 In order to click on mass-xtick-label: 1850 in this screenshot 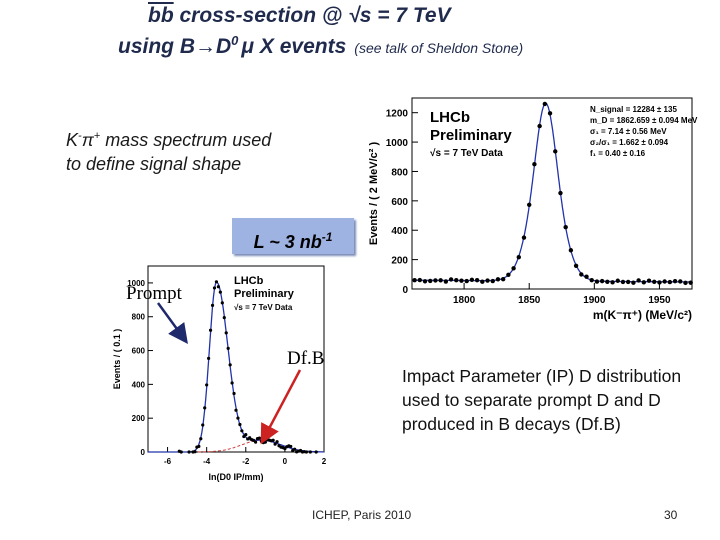, I will do `click(529, 300)`.